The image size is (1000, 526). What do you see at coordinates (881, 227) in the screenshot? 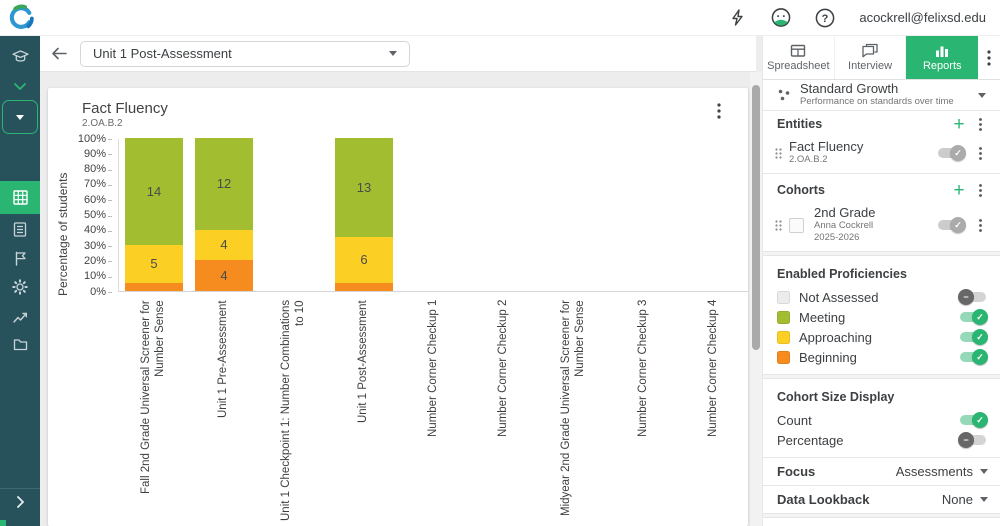
I see `cohort-row: 2nd Grade Anna Cockrell 2025-2026` at bounding box center [881, 227].